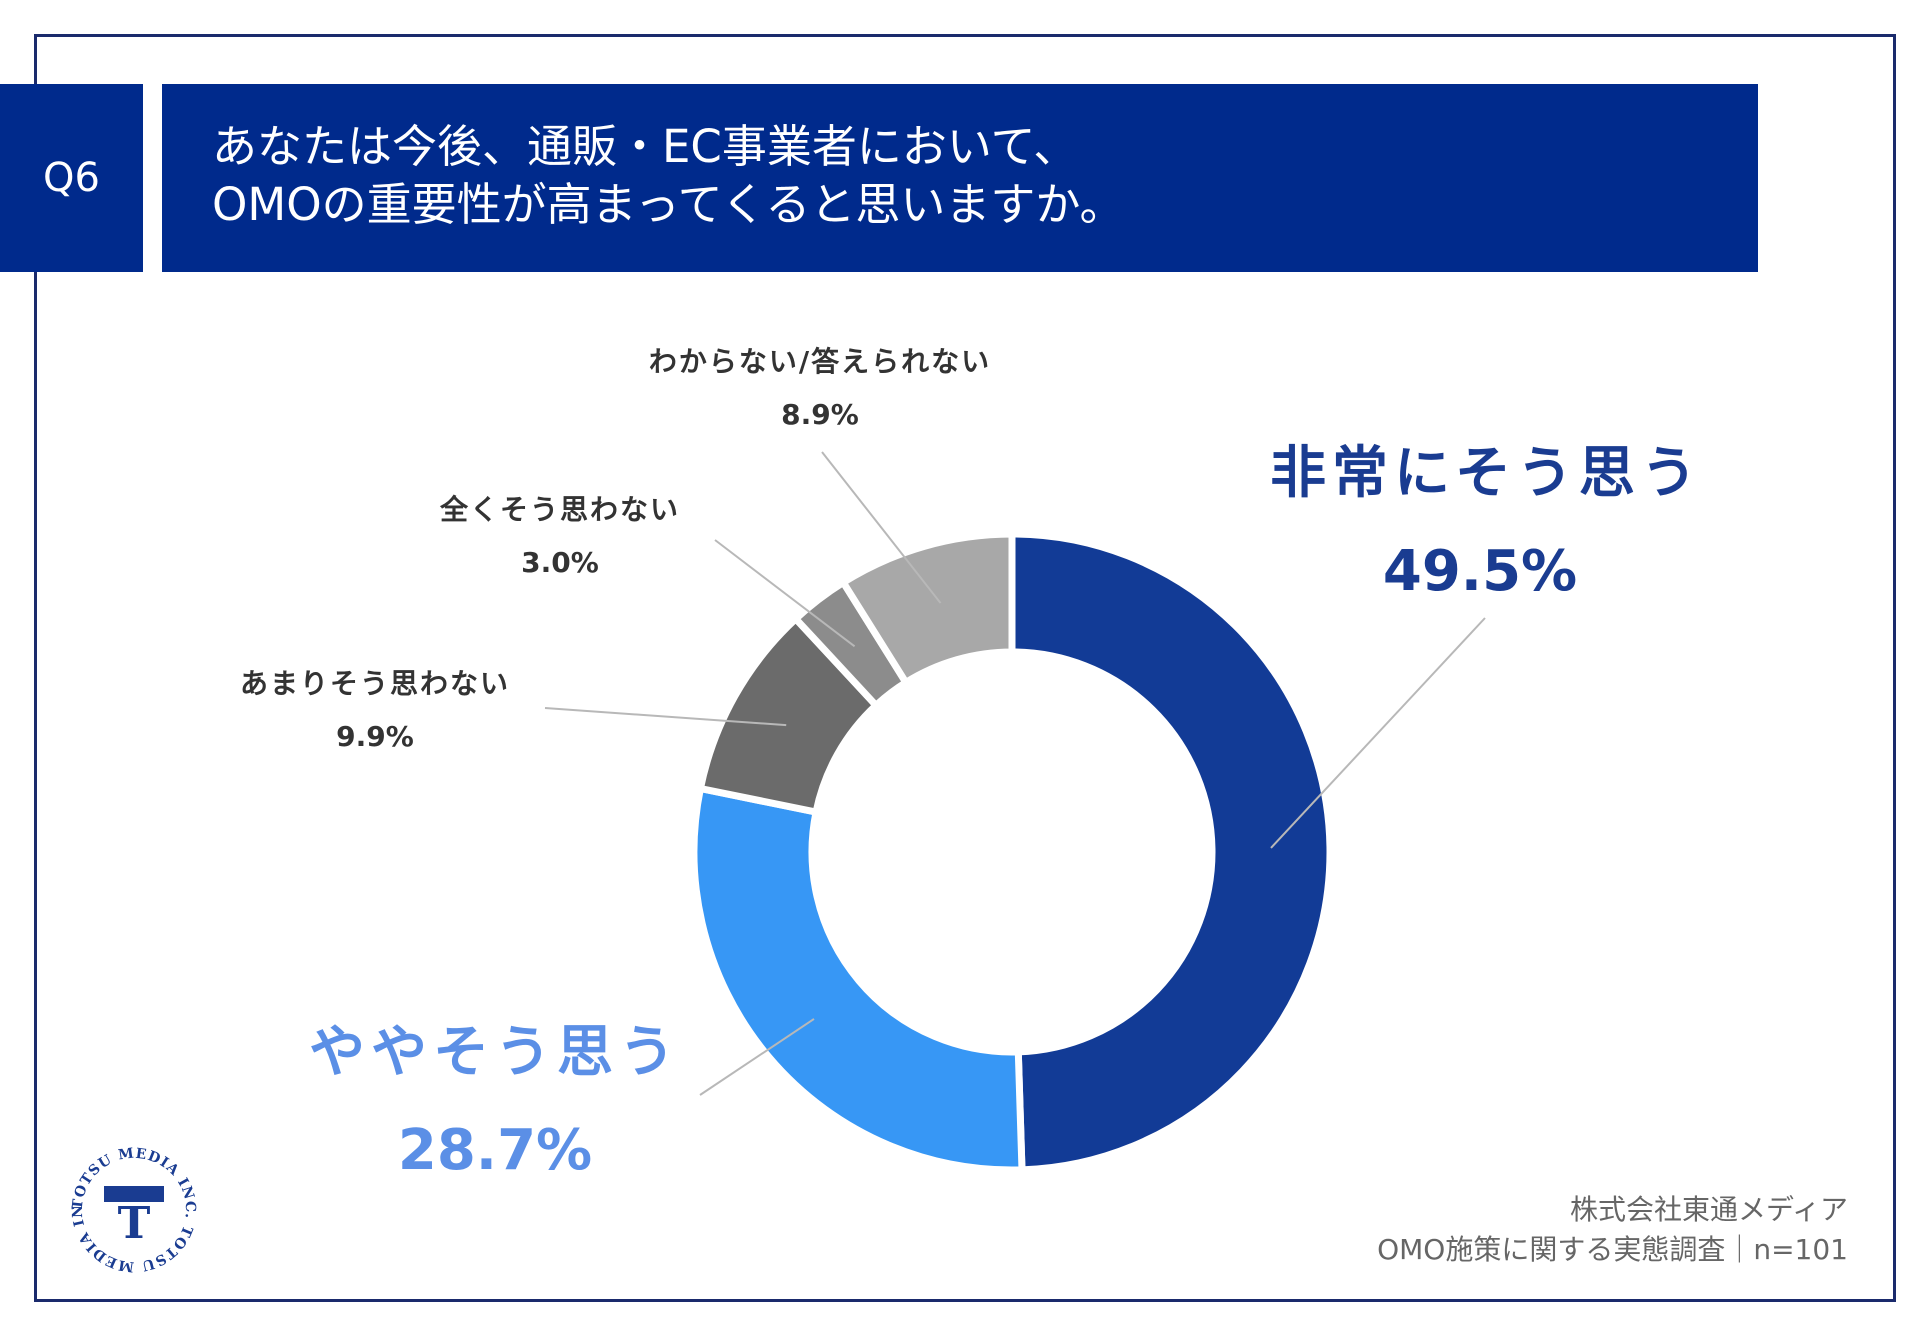  Describe the element at coordinates (1480, 571) in the screenshot. I see `data-label: 49.5%` at that location.